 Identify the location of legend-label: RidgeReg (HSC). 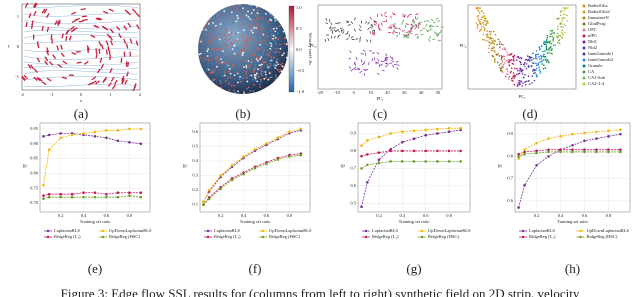
(443, 236).